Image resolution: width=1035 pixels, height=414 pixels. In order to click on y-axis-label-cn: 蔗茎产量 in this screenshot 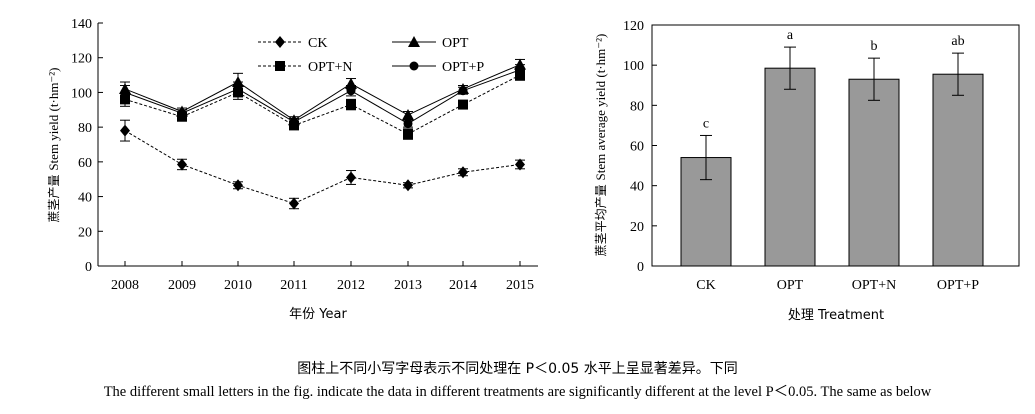, I will do `click(54, 197)`.